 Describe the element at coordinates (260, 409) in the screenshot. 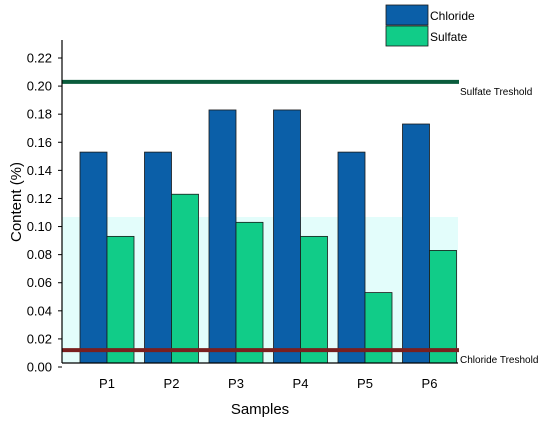

I see `x-axis-title: Samples` at that location.